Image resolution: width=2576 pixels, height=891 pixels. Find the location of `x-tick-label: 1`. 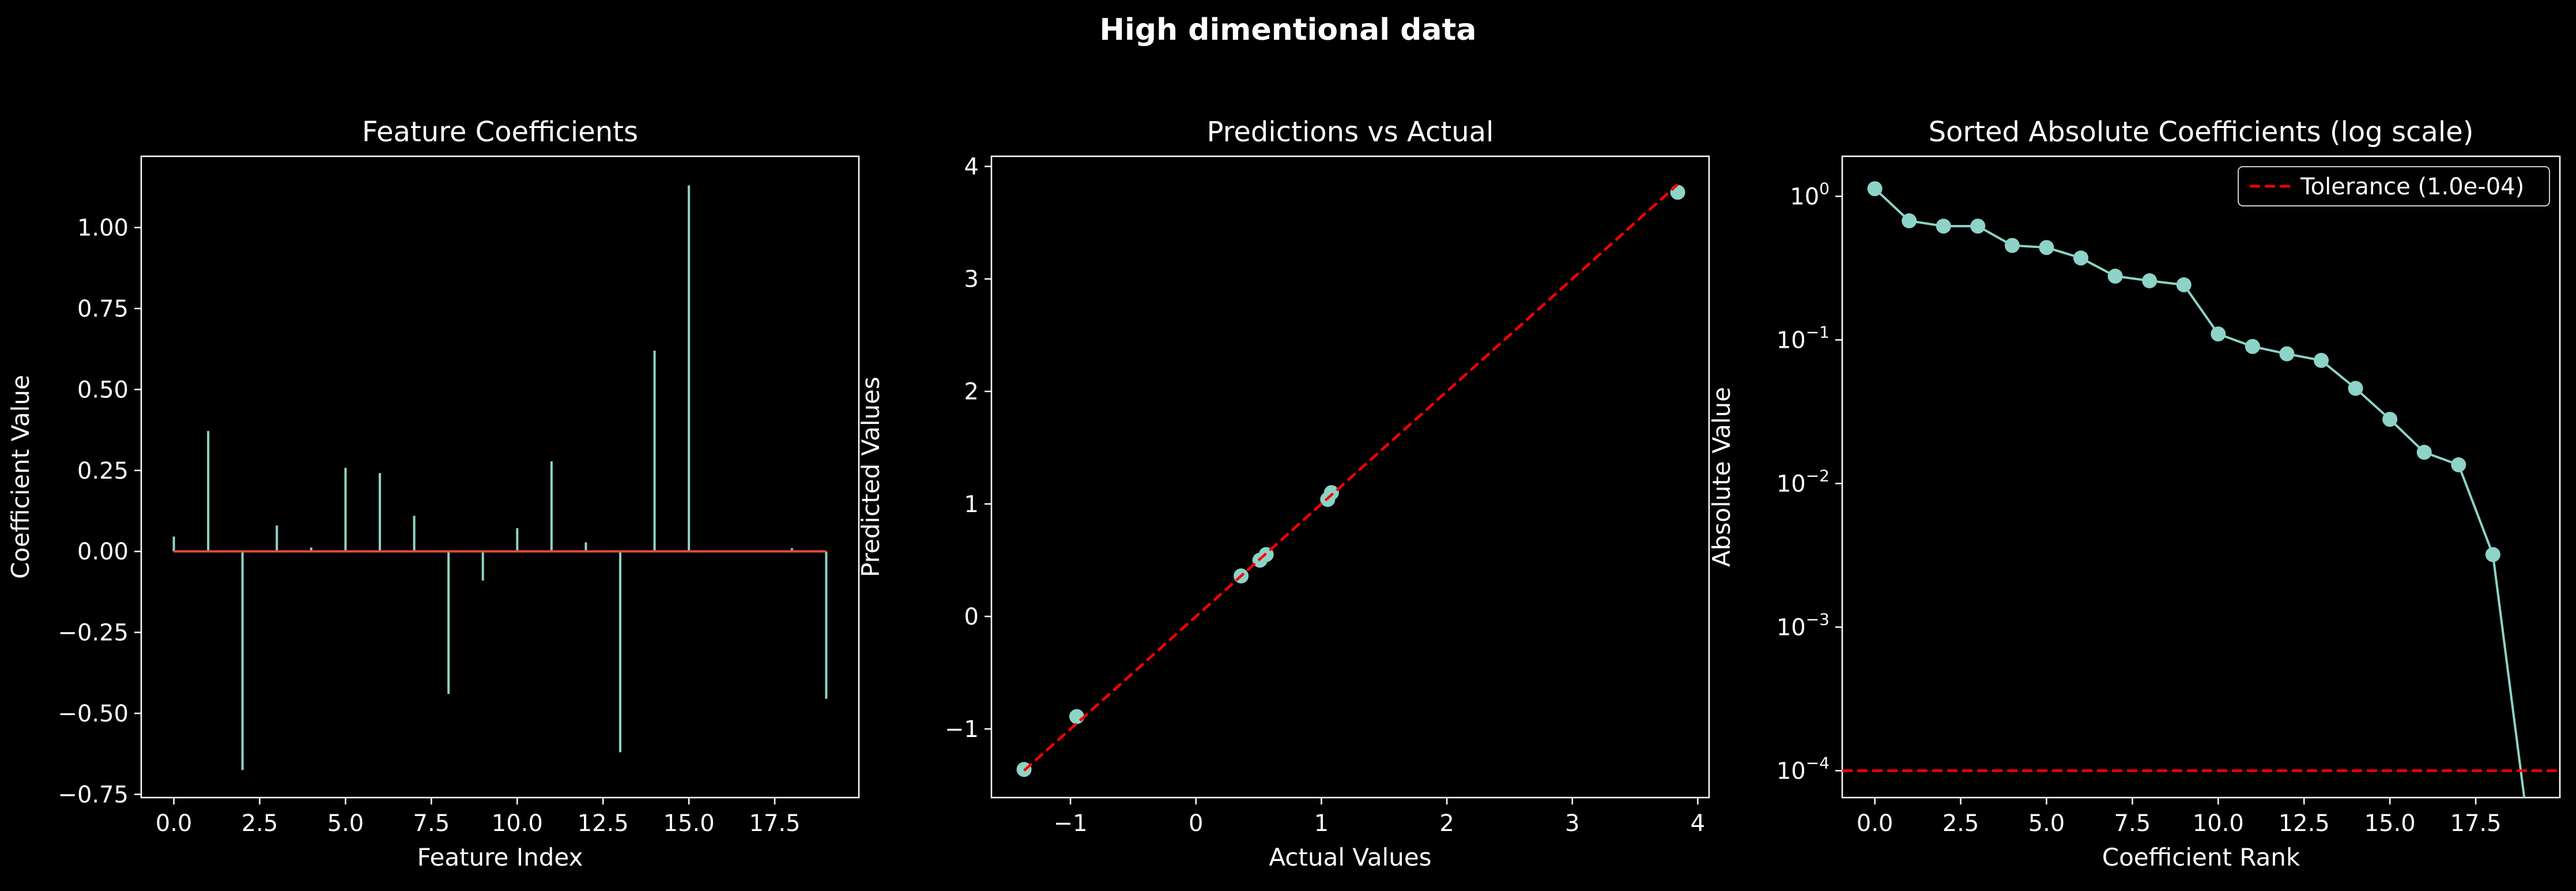

x-tick-label: 1 is located at coordinates (1321, 824).